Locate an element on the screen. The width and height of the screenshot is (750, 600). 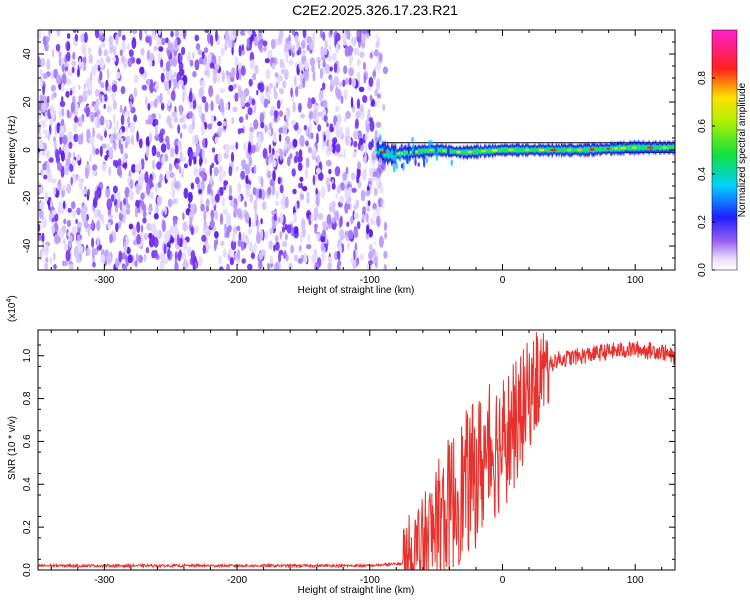
colorbar-tick-label: 0.2 is located at coordinates (702, 222).